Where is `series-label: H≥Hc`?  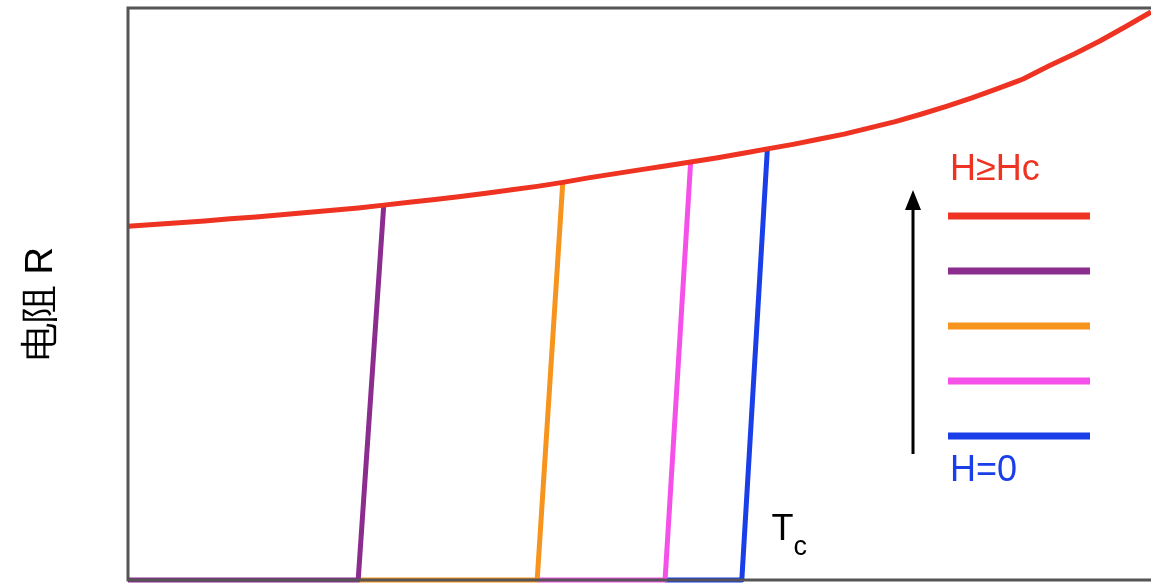
series-label: H≥Hc is located at coordinates (995, 167).